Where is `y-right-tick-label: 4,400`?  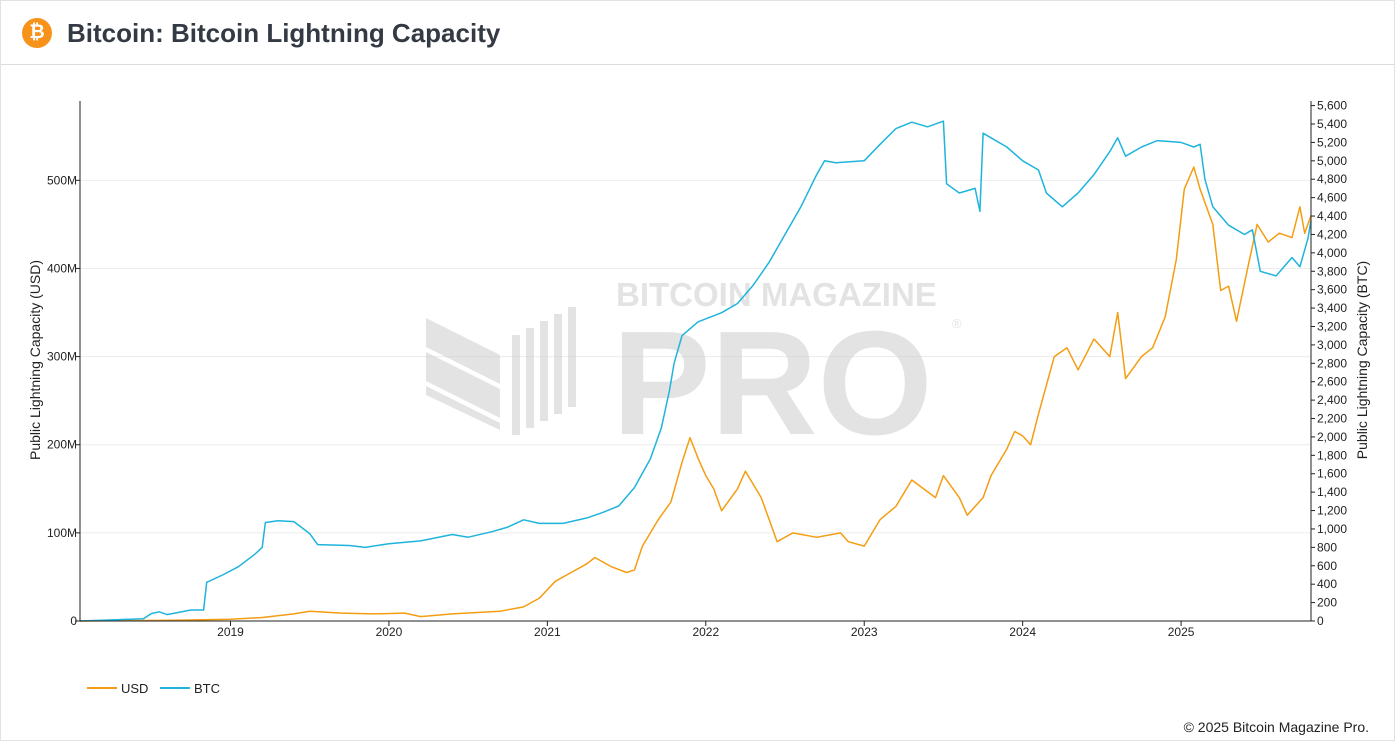 y-right-tick-label: 4,400 is located at coordinates (1332, 216).